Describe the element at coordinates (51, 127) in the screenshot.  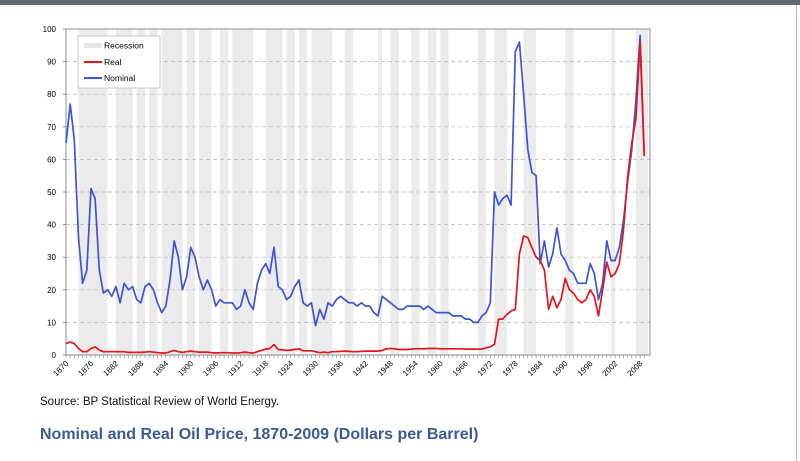
I see `y-tick-label: 70` at that location.